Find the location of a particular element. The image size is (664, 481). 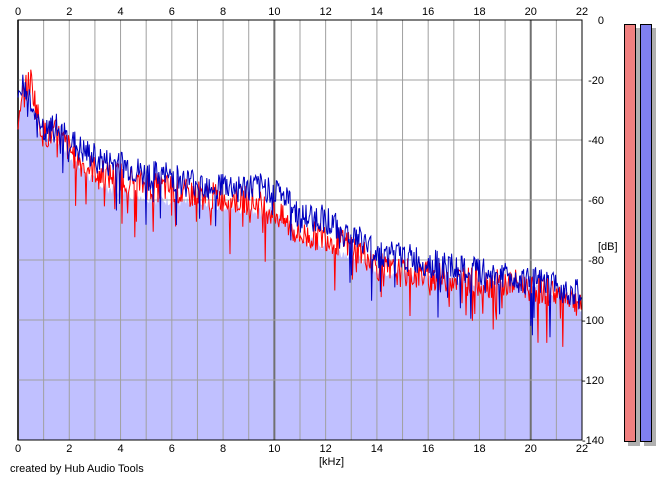

x-tick-label-top: 14 is located at coordinates (377, 12).